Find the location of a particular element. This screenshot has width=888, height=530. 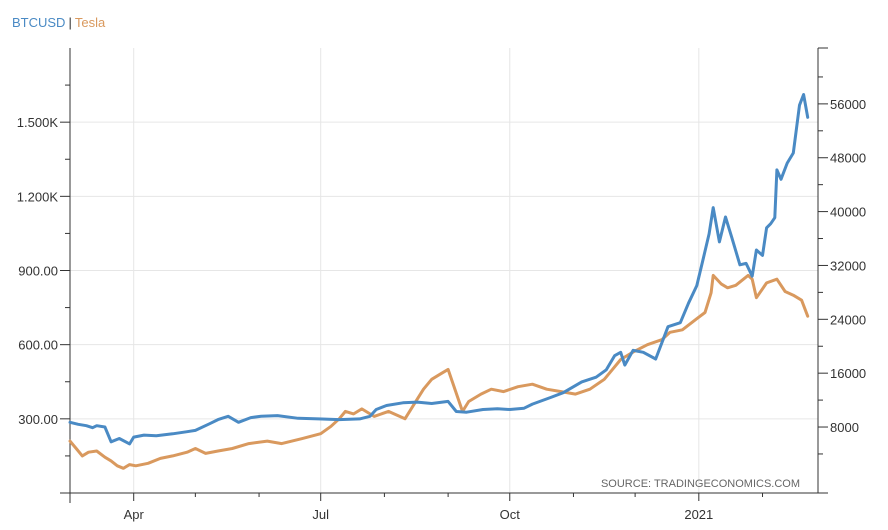

legend-btcusd: BTCUSD is located at coordinates (39, 22).